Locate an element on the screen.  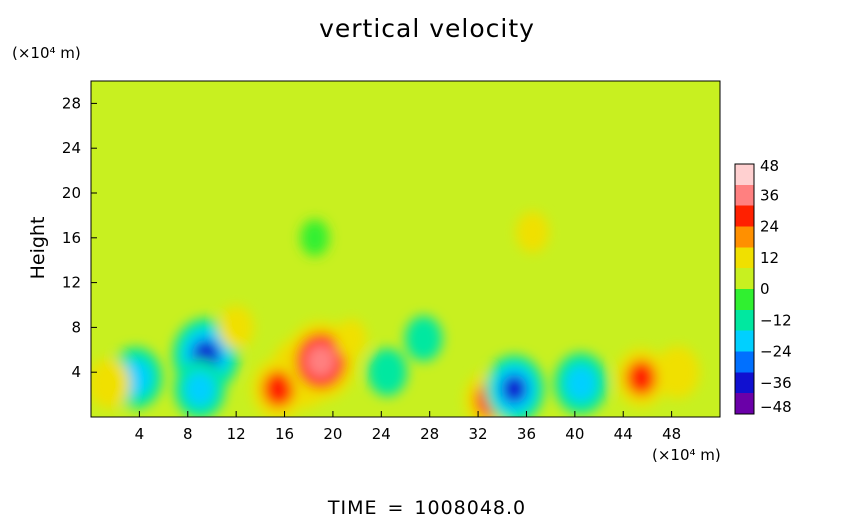
colorbar-tick-label: −48 is located at coordinates (776, 407).